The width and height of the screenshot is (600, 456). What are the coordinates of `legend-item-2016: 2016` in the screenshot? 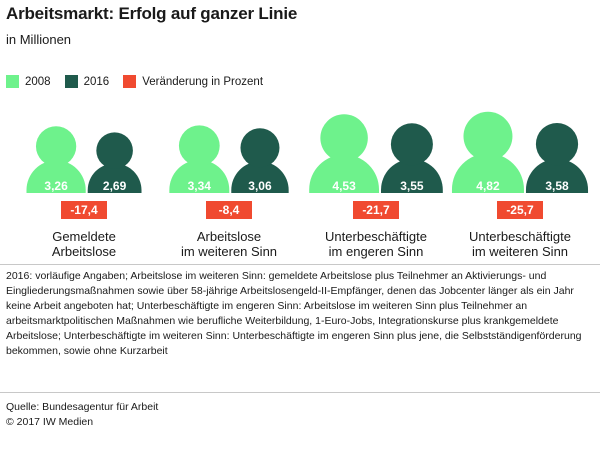 It's located at (87, 81).